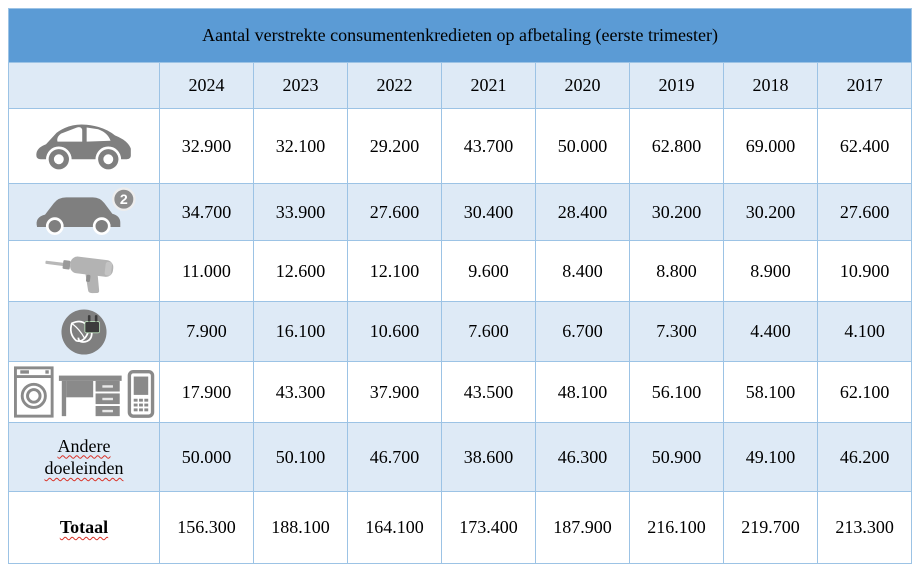  Describe the element at coordinates (206, 392) in the screenshot. I see `value-cell: 17.900` at that location.